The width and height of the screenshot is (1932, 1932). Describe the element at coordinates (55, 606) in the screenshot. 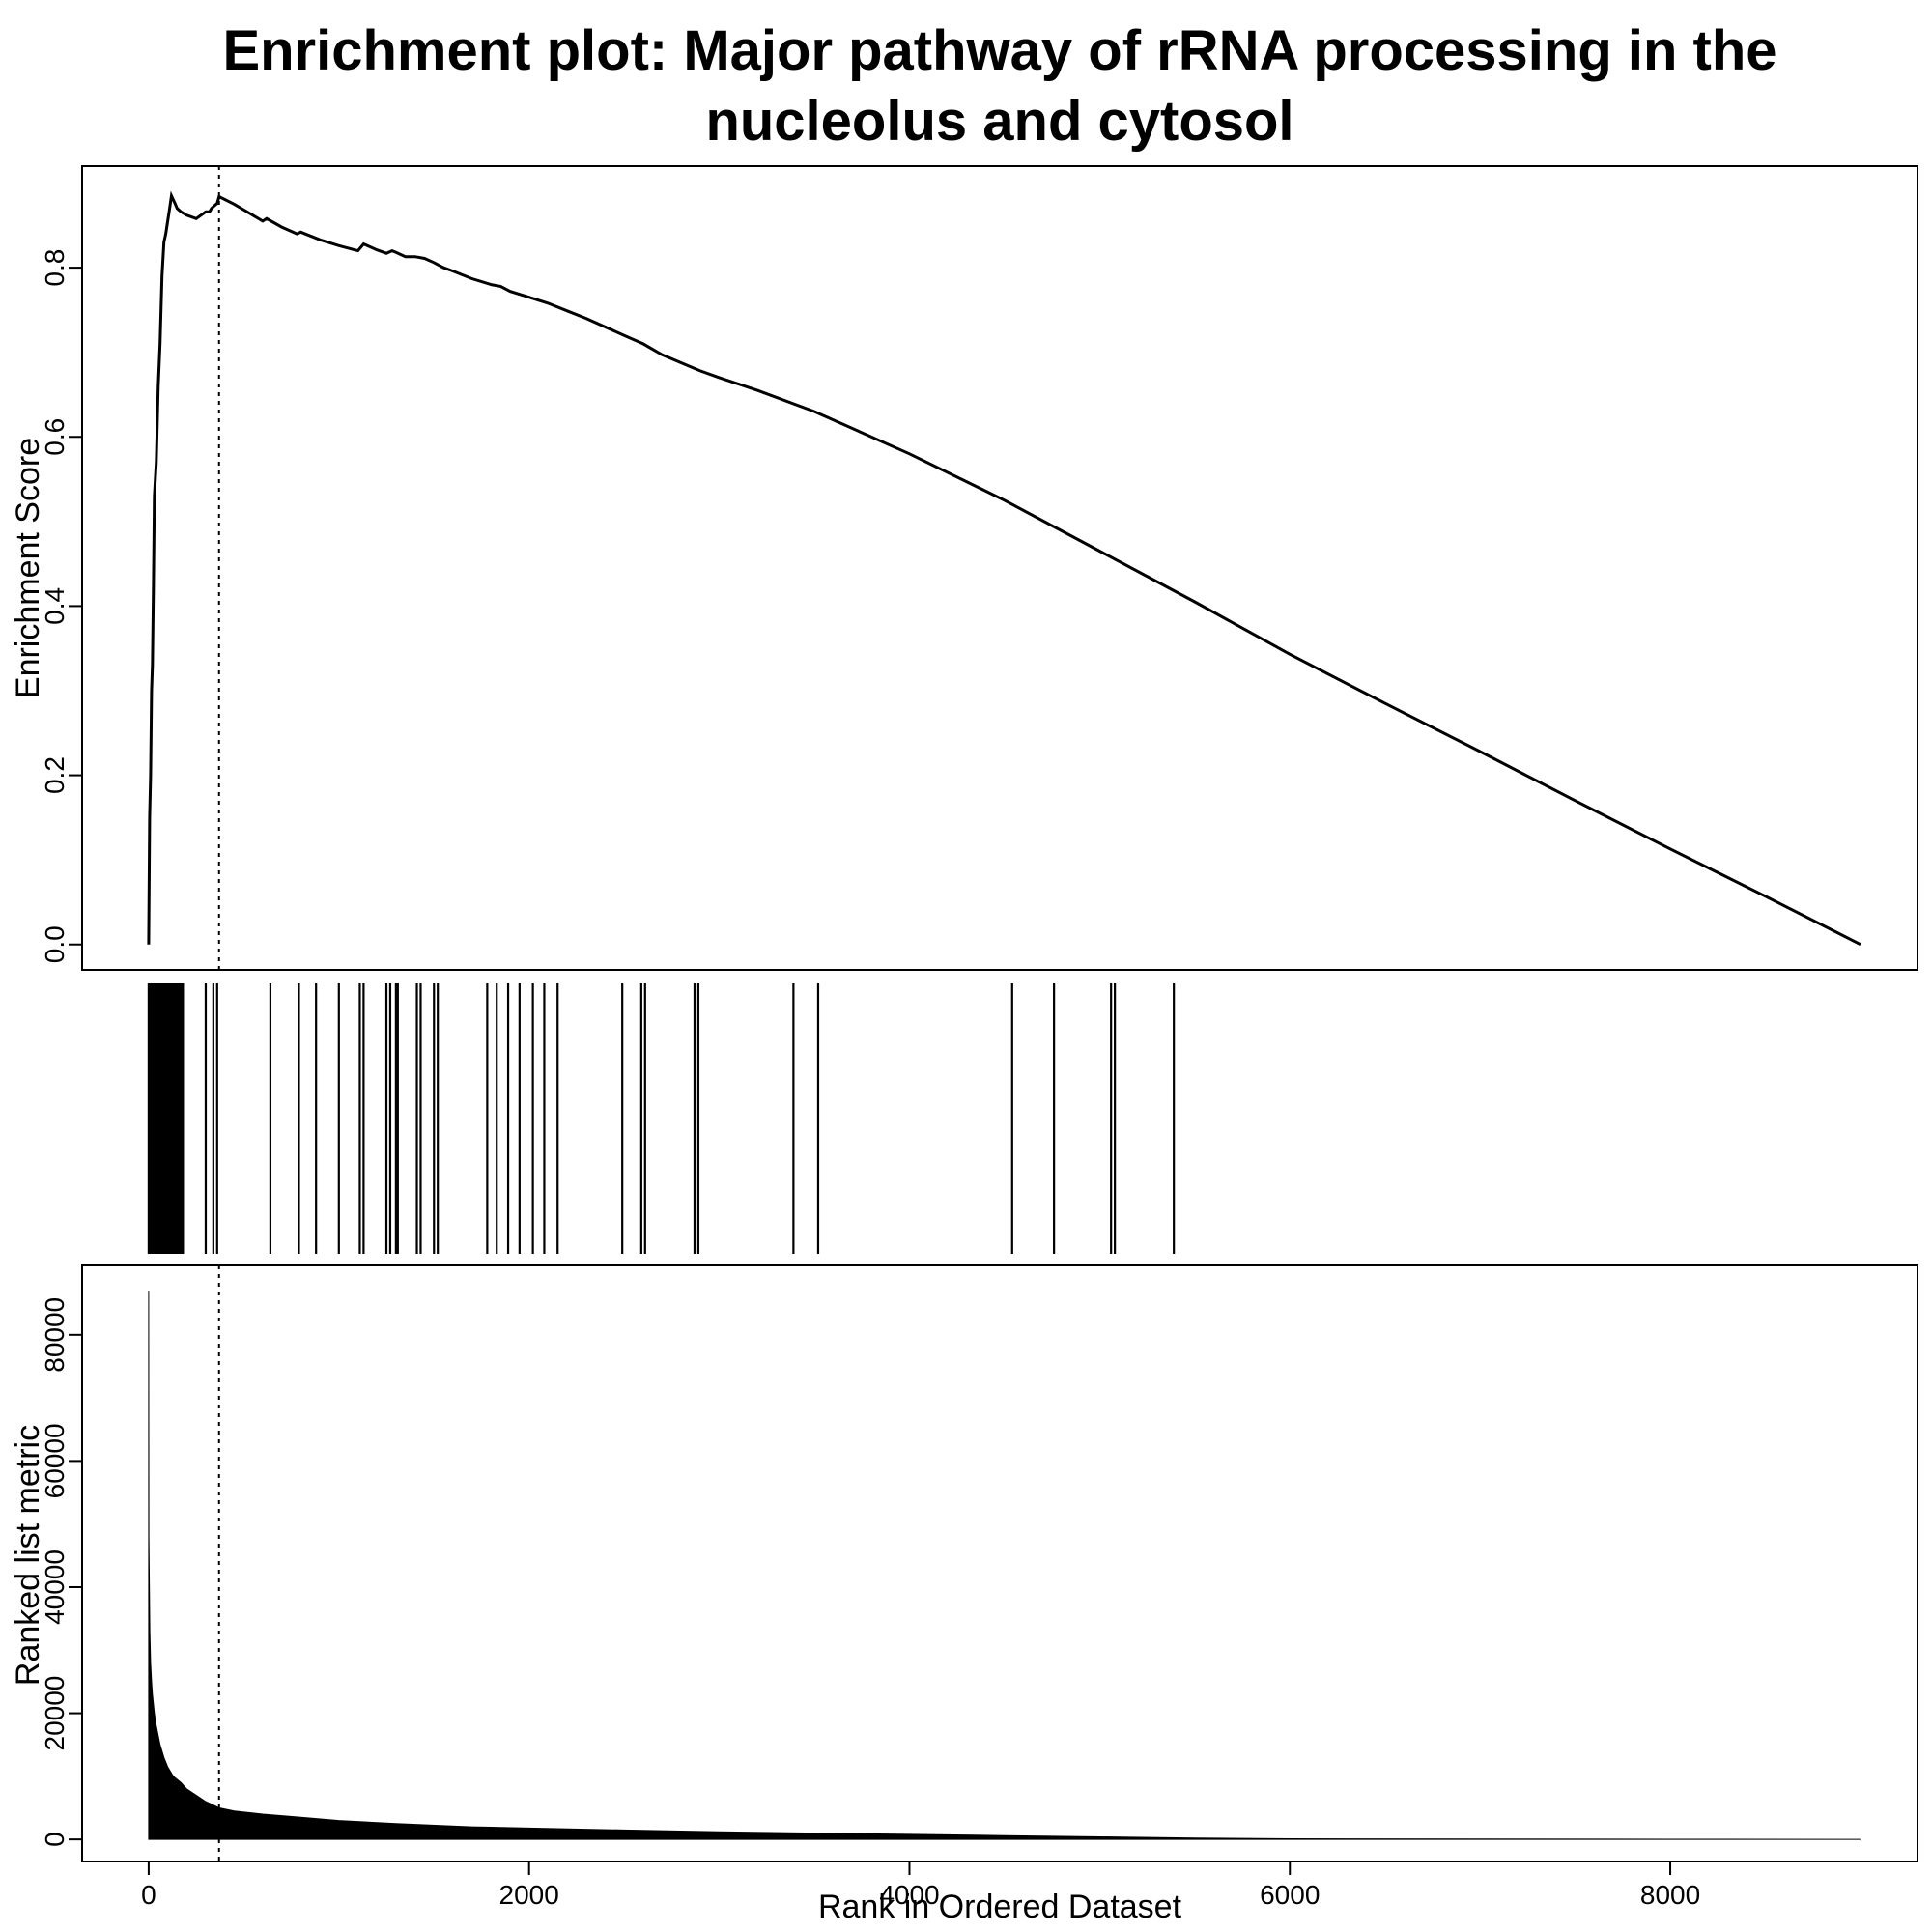

I see `es-y-tick-label: 0.4` at that location.